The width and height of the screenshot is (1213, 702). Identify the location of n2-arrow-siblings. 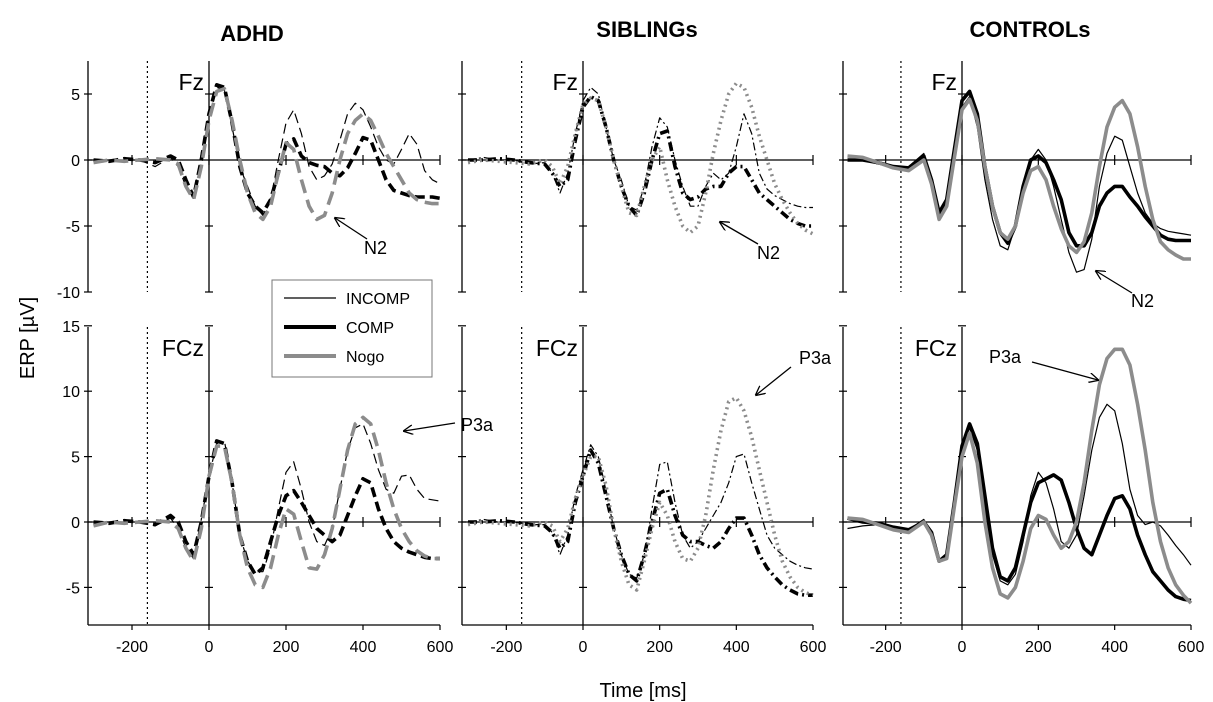
(739, 233).